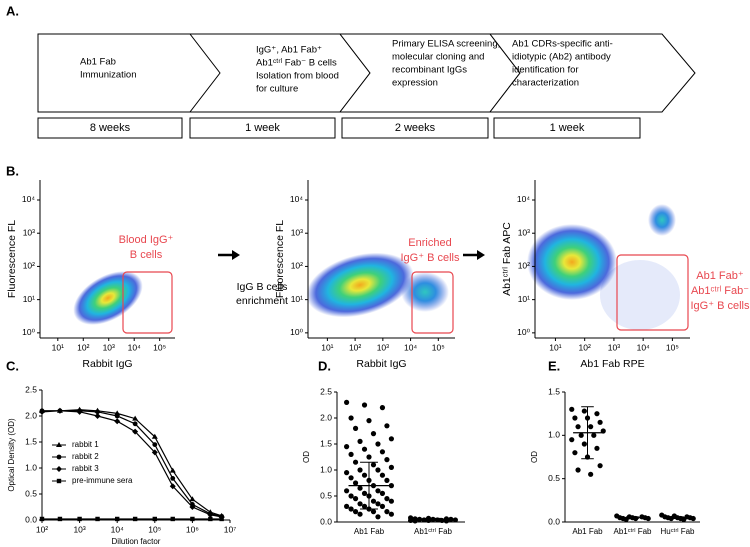 The image size is (750, 547). What do you see at coordinates (102, 480) in the screenshot?
I see `legend-label: pre-immune sera` at bounding box center [102, 480].